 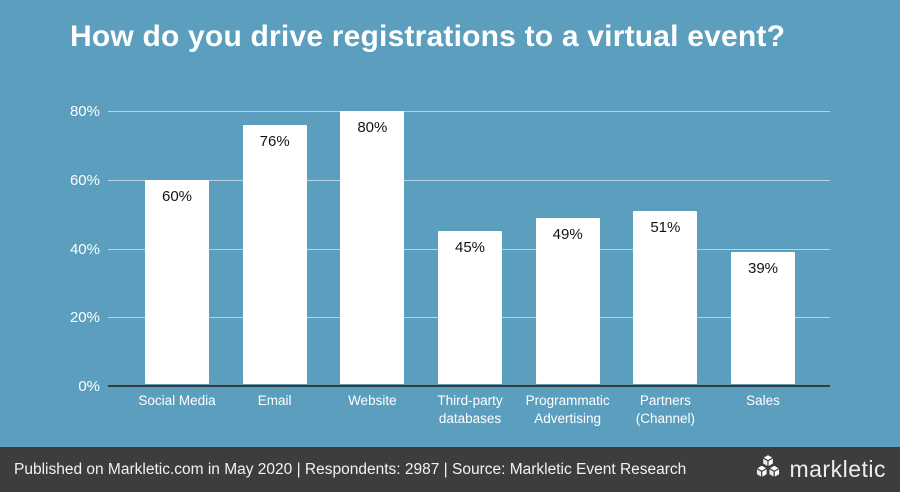 What do you see at coordinates (763, 400) in the screenshot?
I see `x-axis-label-sales: Sales` at bounding box center [763, 400].